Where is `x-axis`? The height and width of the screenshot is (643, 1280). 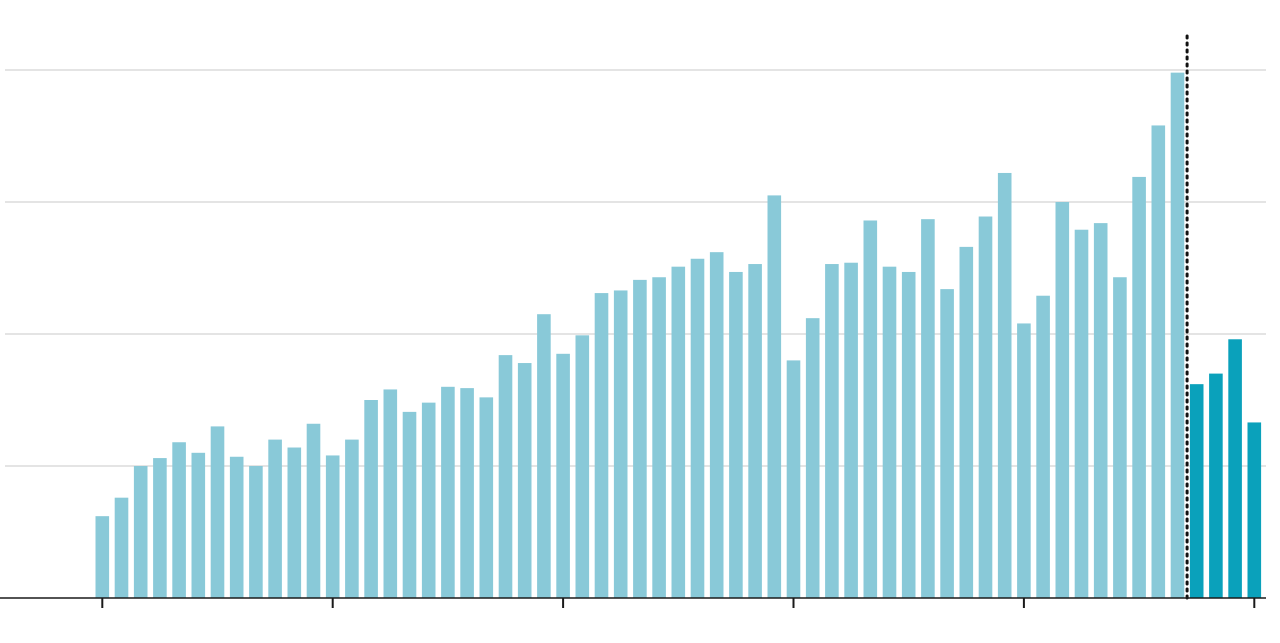 x-axis is located at coordinates (633, 602).